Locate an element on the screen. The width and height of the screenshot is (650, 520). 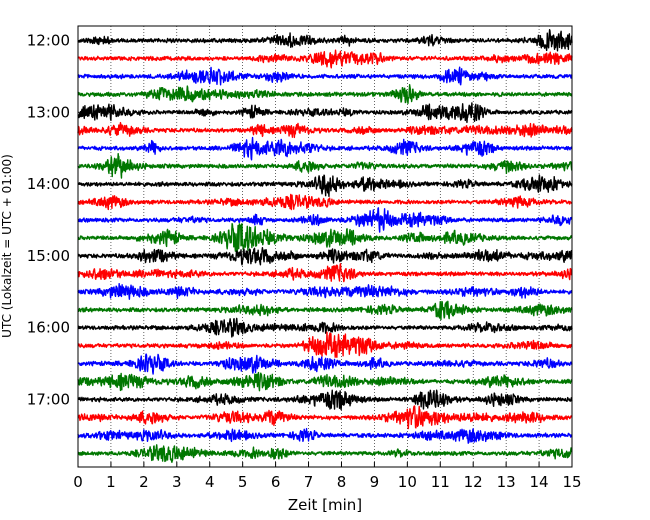
x-tick-label-5: 5 is located at coordinates (243, 482).